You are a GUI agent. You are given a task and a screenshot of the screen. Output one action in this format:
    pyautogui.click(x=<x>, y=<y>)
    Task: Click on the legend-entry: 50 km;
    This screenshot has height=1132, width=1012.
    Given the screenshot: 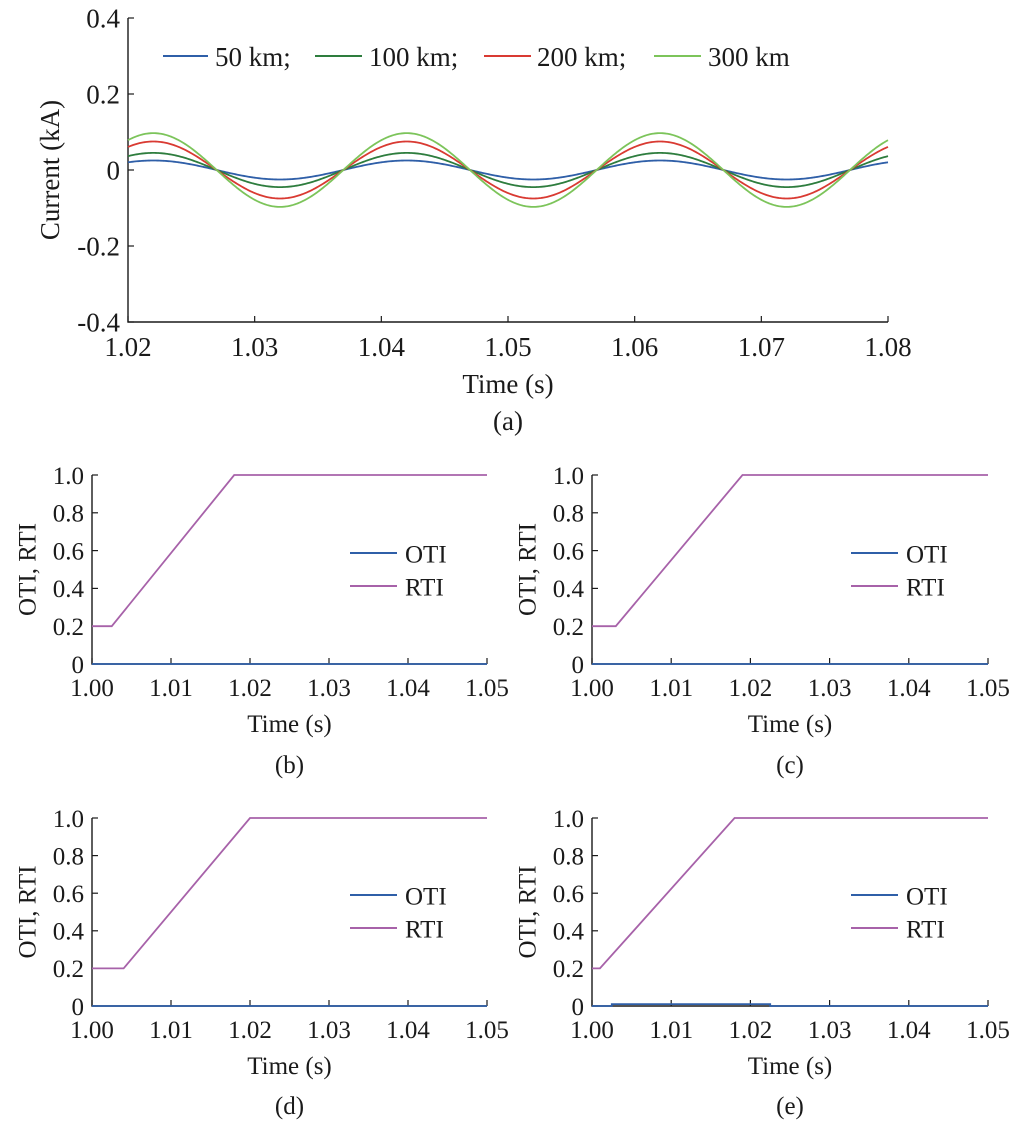 What is the action you would take?
    pyautogui.click(x=253, y=57)
    